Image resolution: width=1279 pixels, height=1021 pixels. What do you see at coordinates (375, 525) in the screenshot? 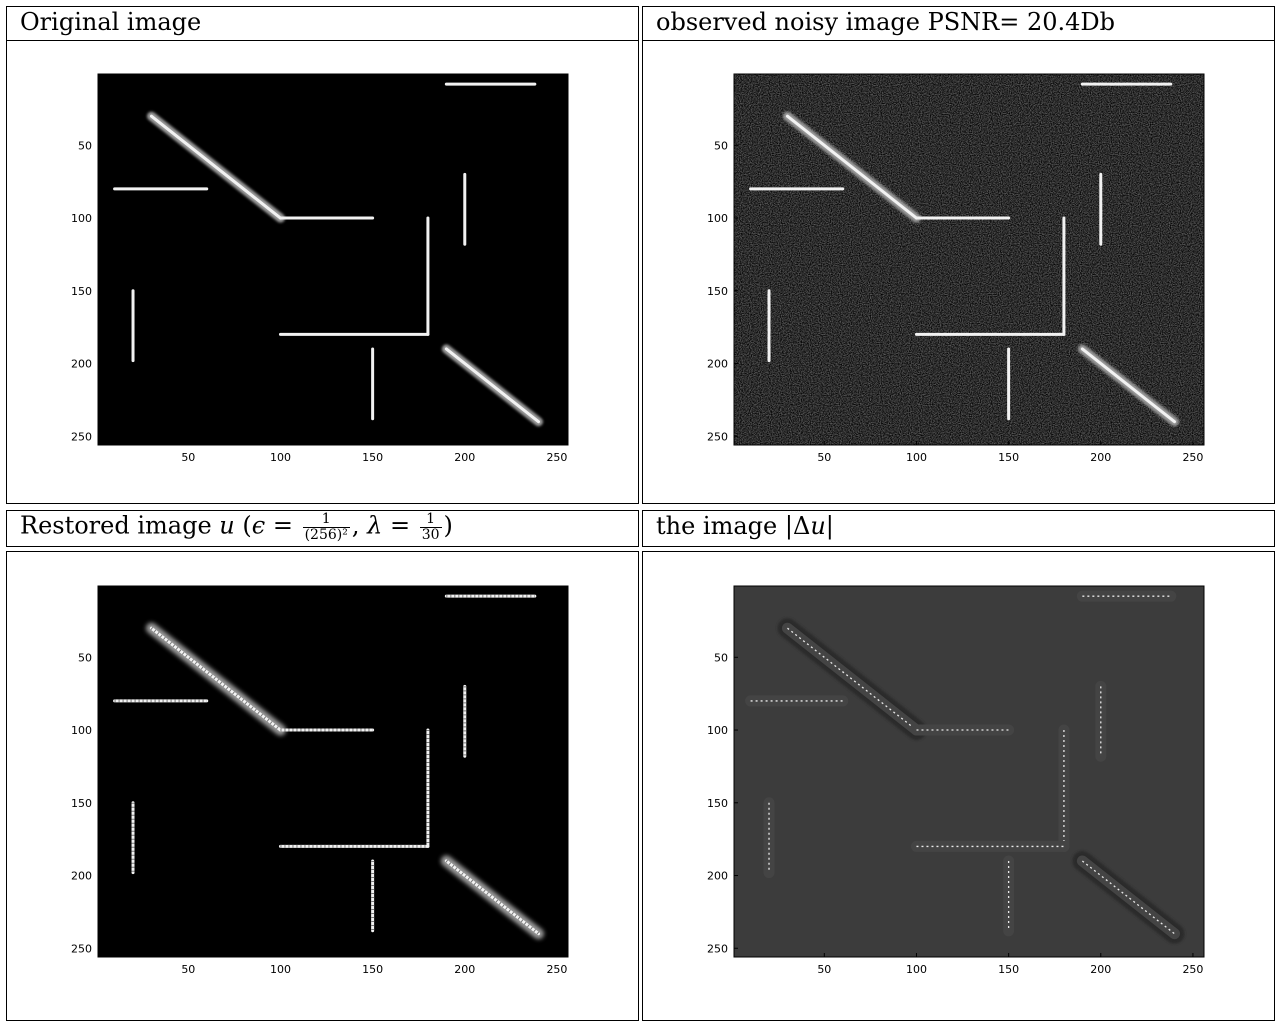
I see `caption-restored-lambda: λ` at bounding box center [375, 525].